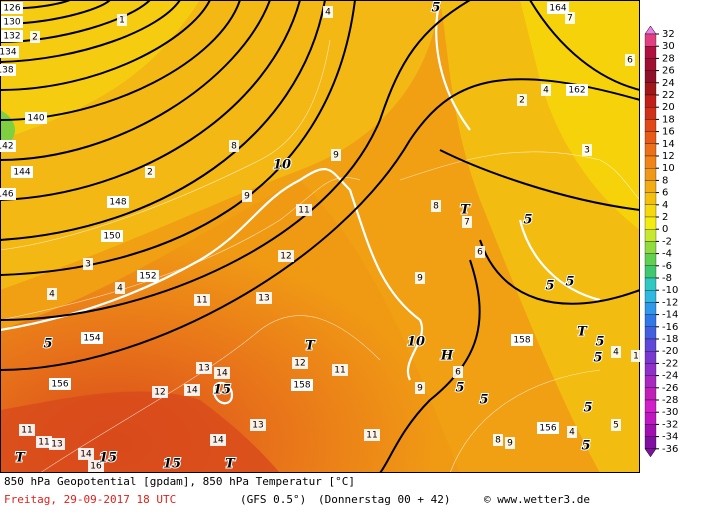 The width and height of the screenshot is (704, 513). I want to click on geopotential-label: 164, so click(557, 9).